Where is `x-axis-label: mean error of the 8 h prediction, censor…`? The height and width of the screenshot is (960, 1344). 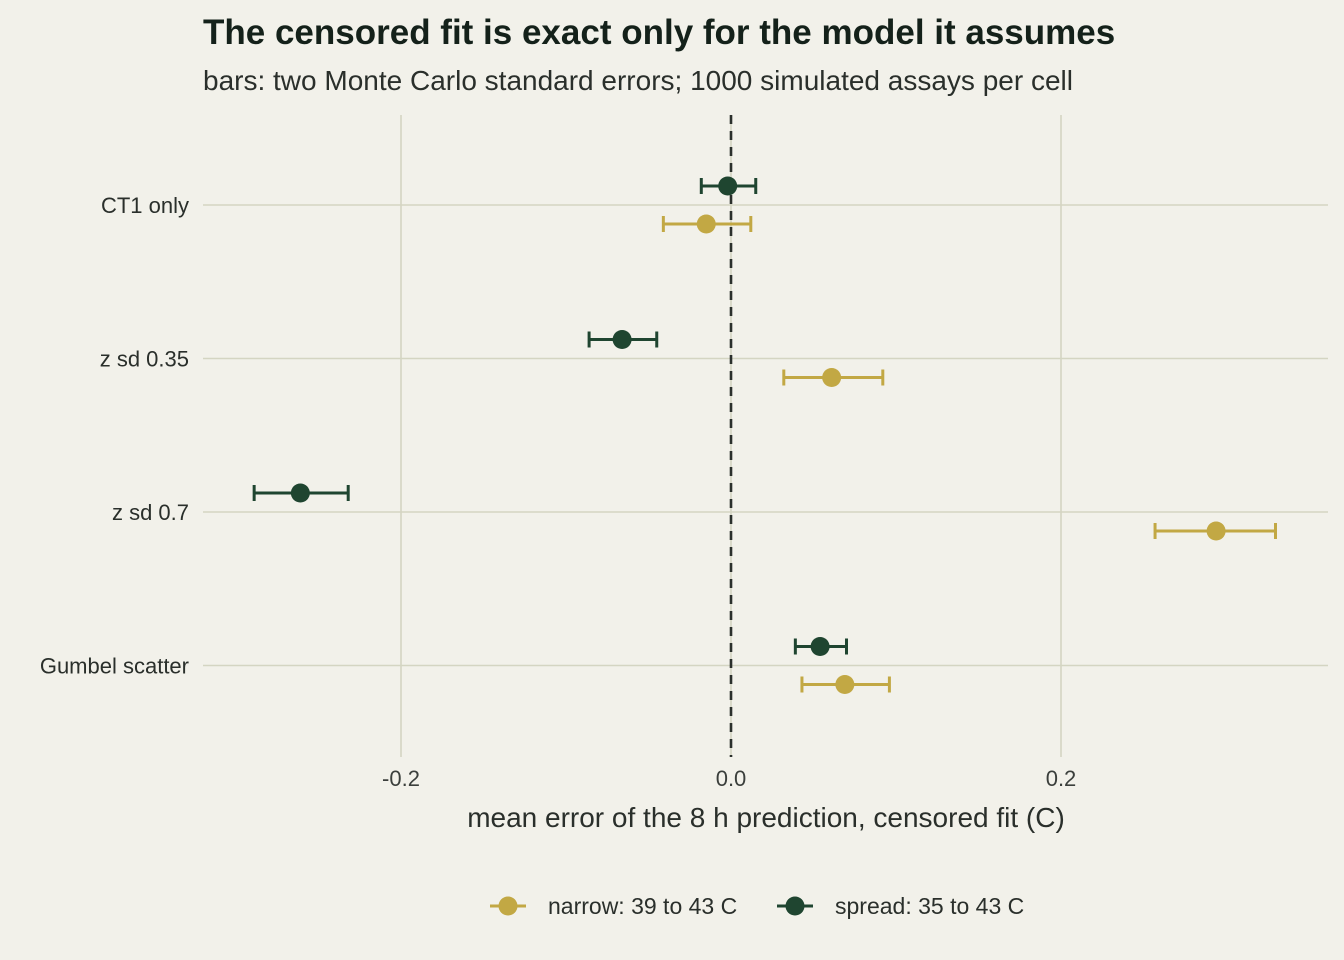
x-axis-label: mean error of the 8 h prediction, censor… is located at coordinates (766, 817).